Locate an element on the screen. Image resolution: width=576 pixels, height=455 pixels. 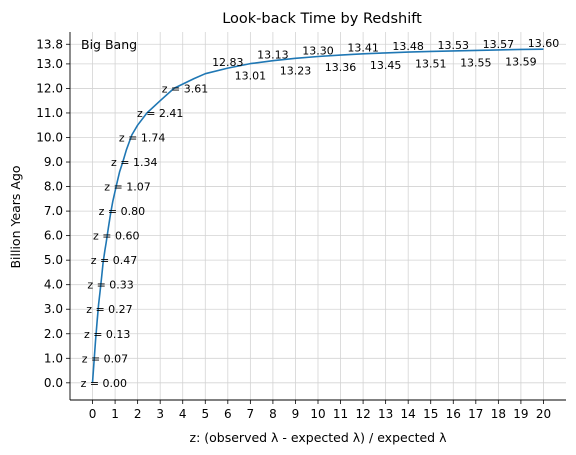
x-tick-label: 11 is located at coordinates (340, 414).